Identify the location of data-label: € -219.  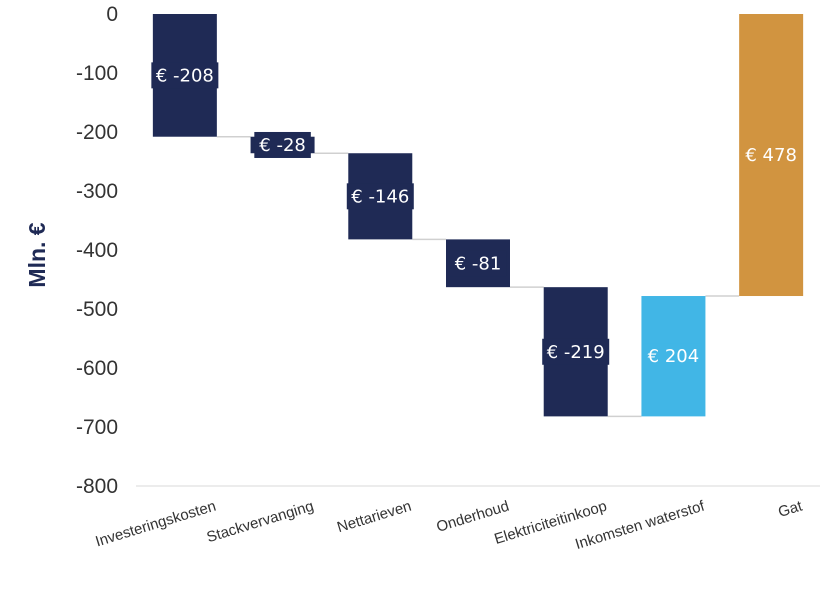
(576, 352).